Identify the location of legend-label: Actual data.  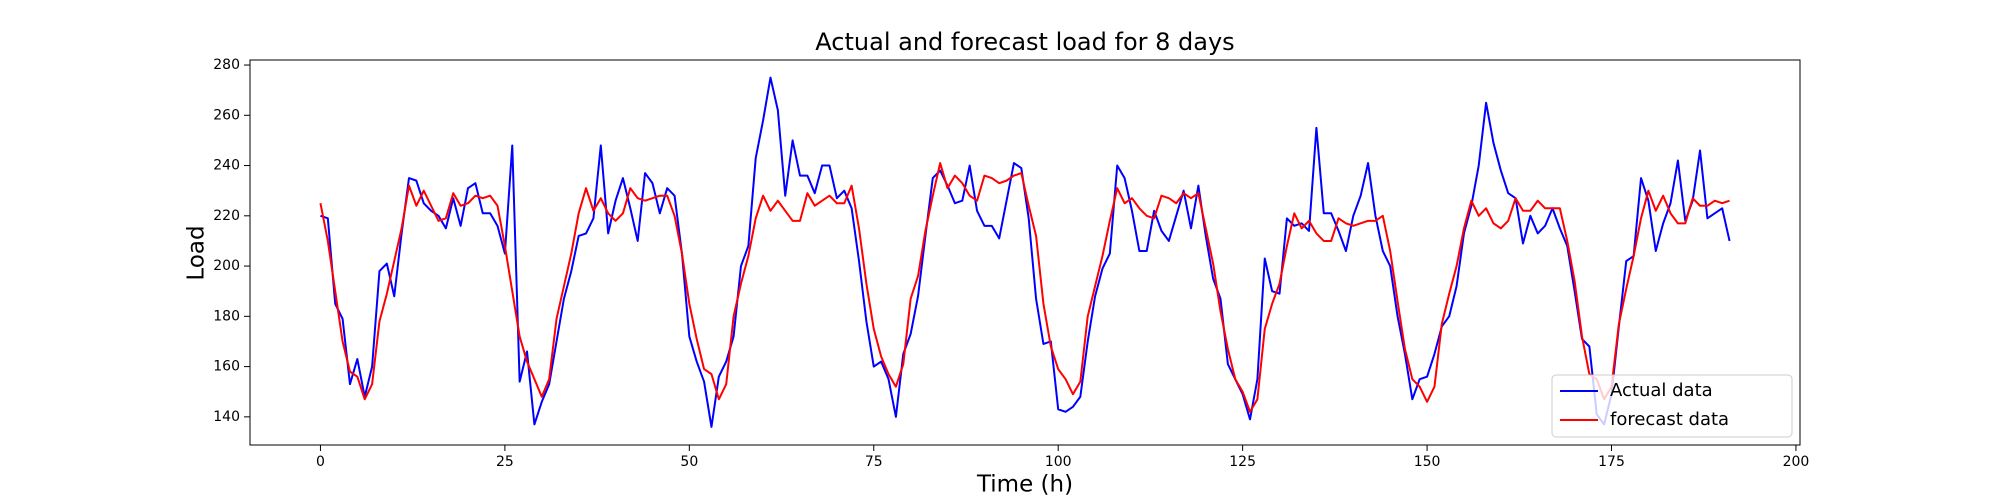
(1661, 390).